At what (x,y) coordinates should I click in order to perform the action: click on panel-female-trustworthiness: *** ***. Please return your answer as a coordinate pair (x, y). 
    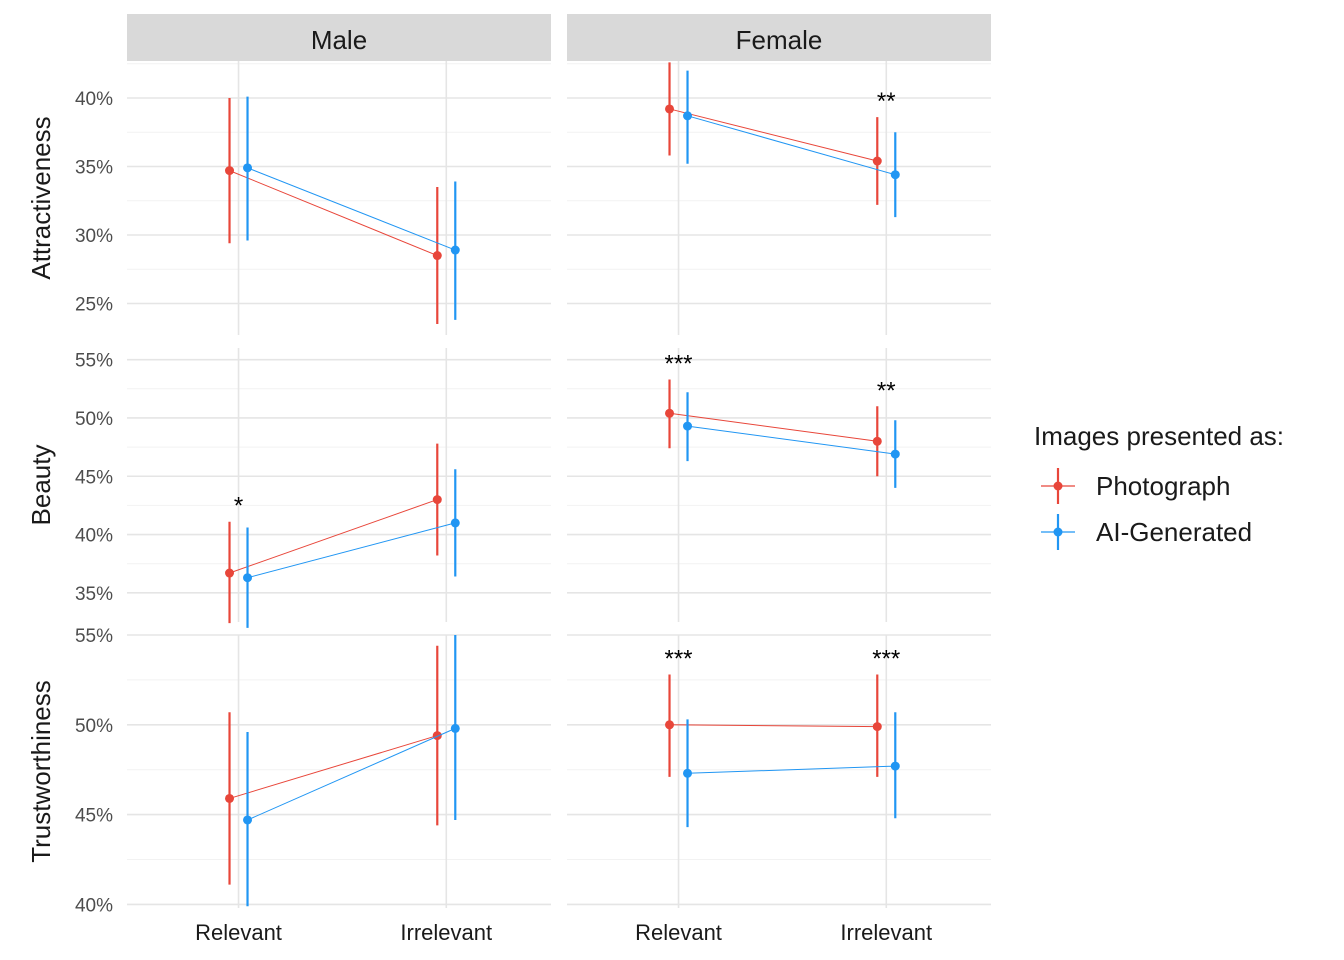
    Looking at the image, I should click on (779, 771).